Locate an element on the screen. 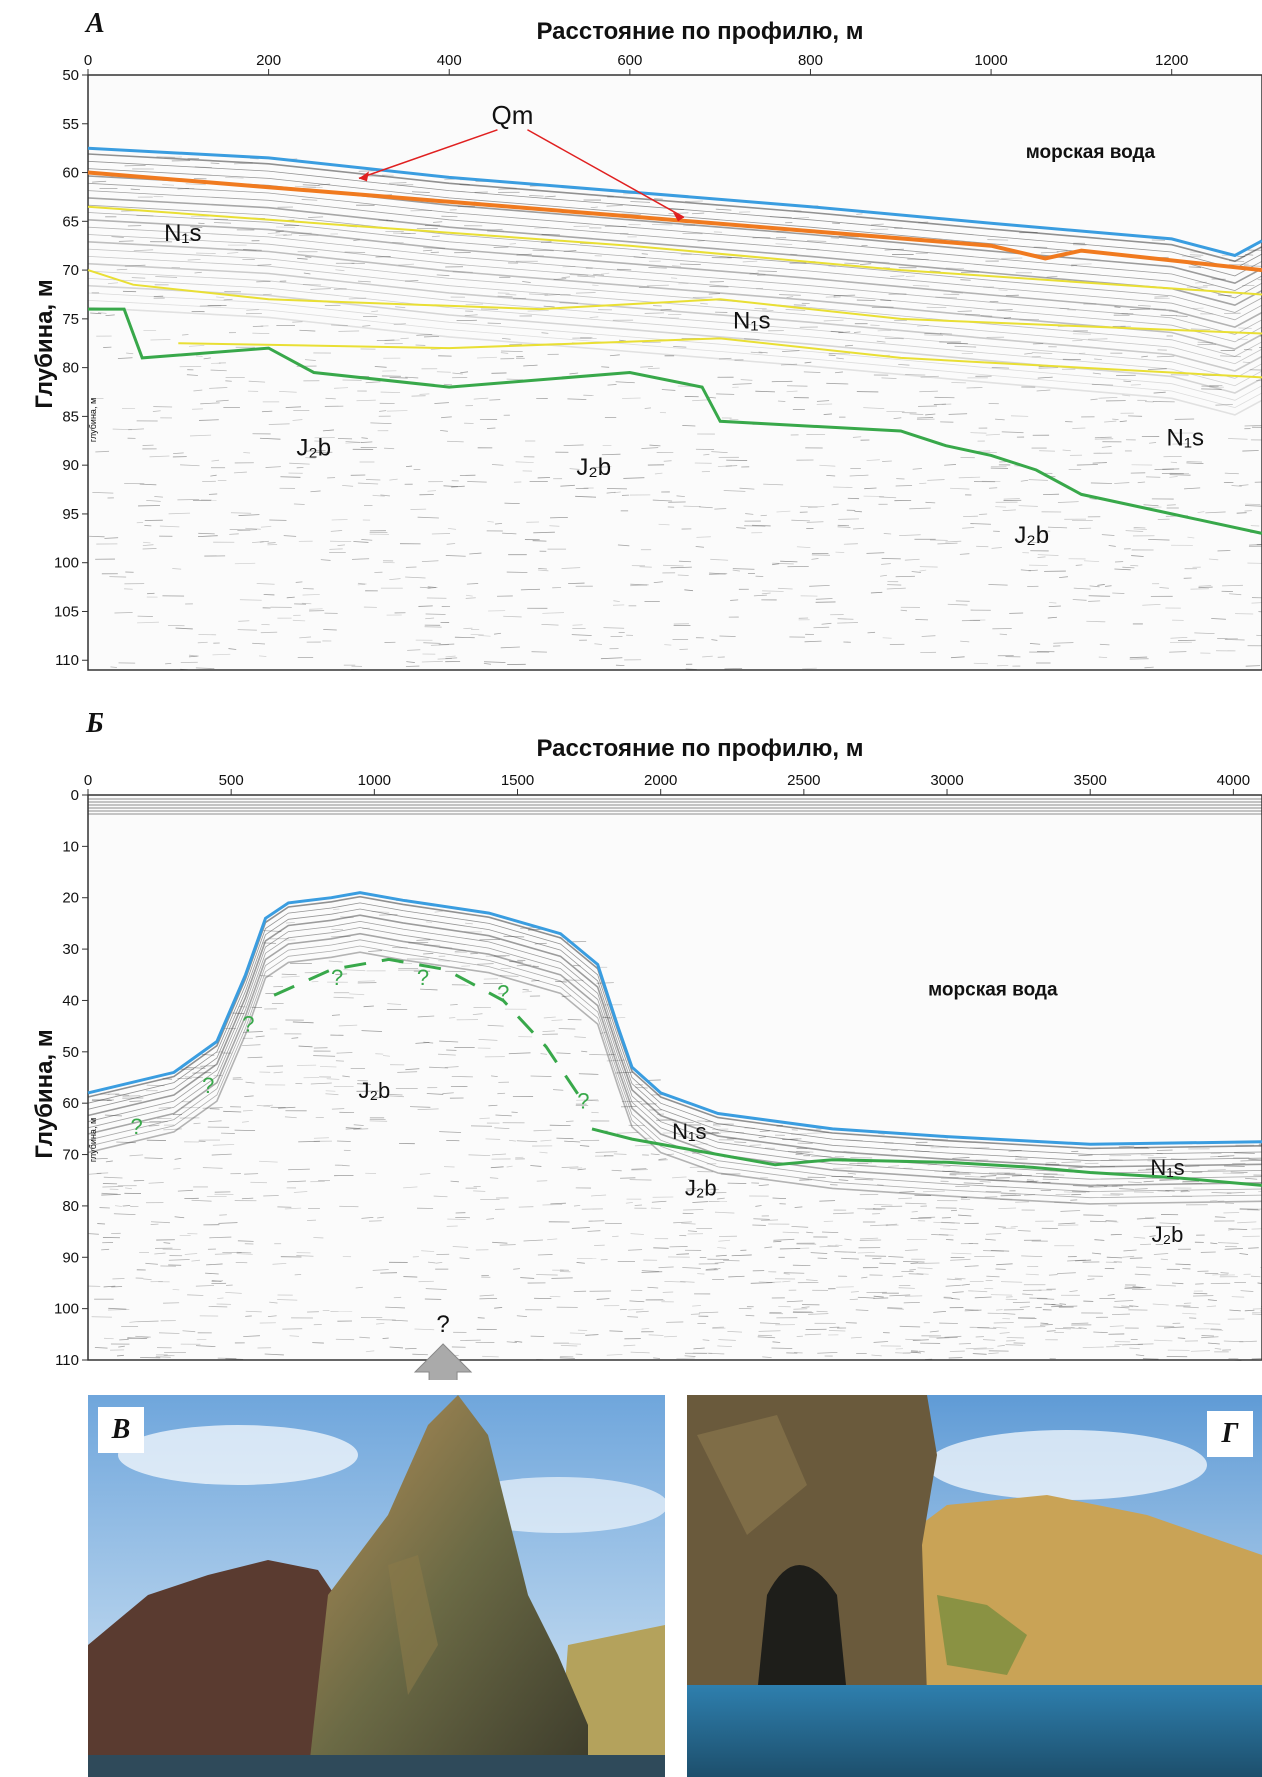 The width and height of the screenshot is (1262, 1777). y-tick-label: 20 is located at coordinates (70, 898).